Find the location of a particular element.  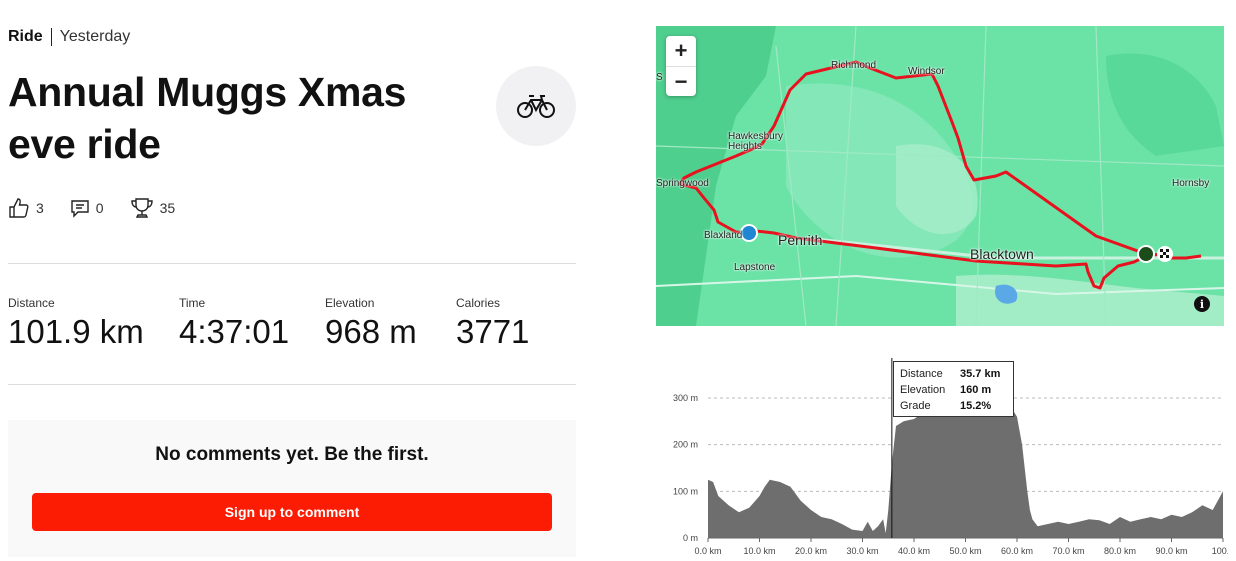

map-place-label: Blaxland is located at coordinates (723, 235).